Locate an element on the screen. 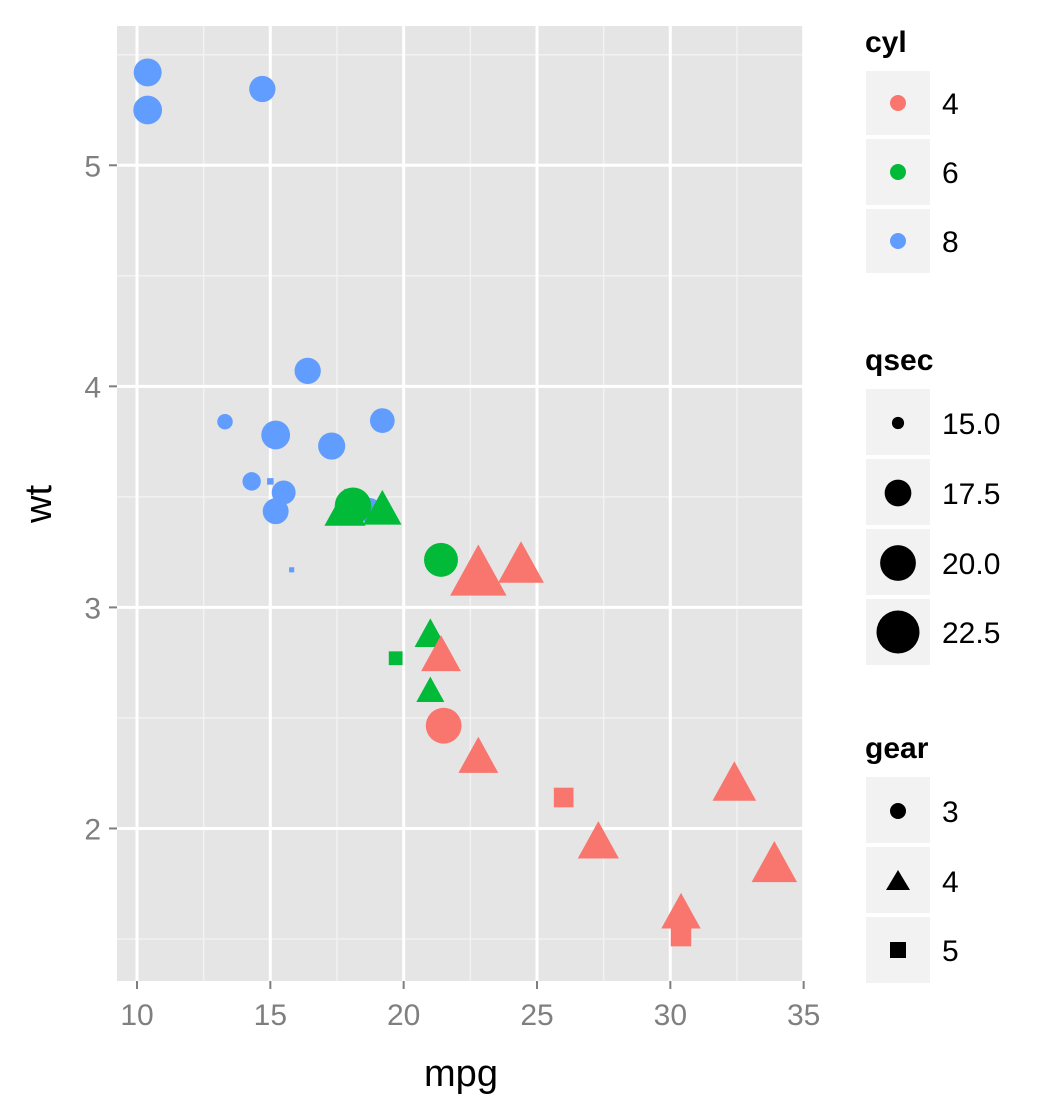  y-tick-label: 4 is located at coordinates (92, 387).